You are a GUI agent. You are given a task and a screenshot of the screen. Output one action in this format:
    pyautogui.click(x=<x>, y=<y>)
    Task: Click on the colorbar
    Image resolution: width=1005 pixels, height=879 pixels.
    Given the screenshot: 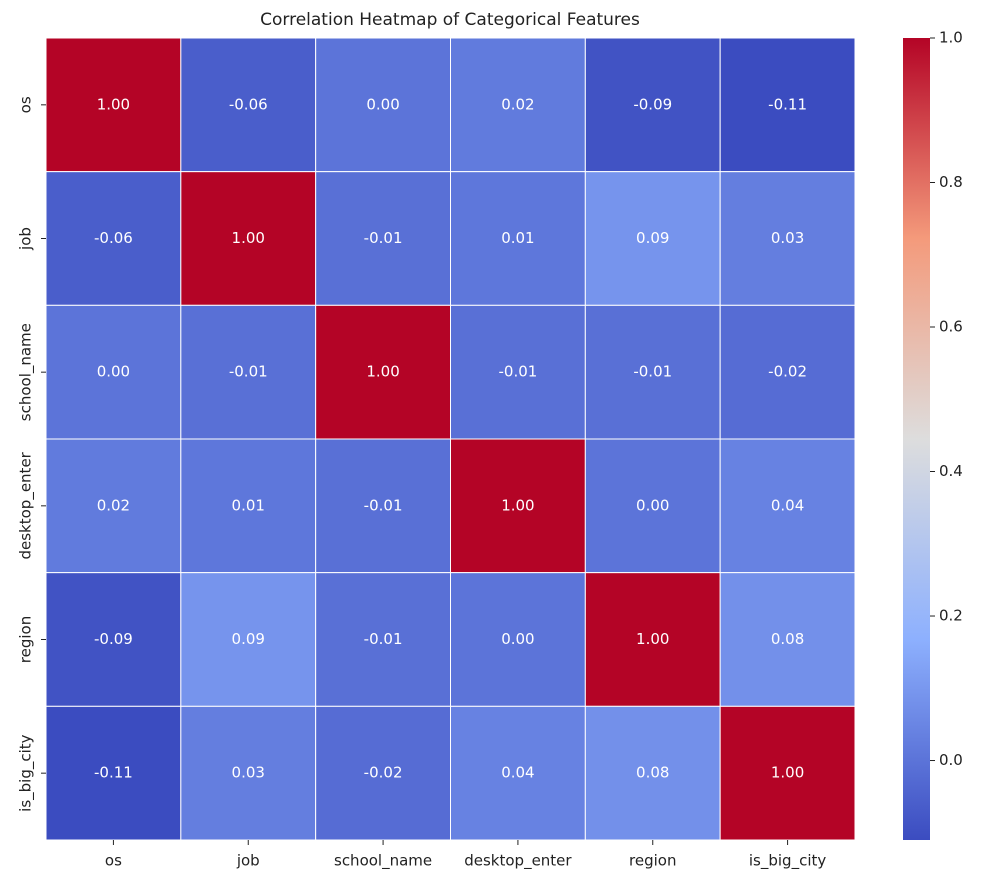 What is the action you would take?
    pyautogui.click(x=916, y=439)
    